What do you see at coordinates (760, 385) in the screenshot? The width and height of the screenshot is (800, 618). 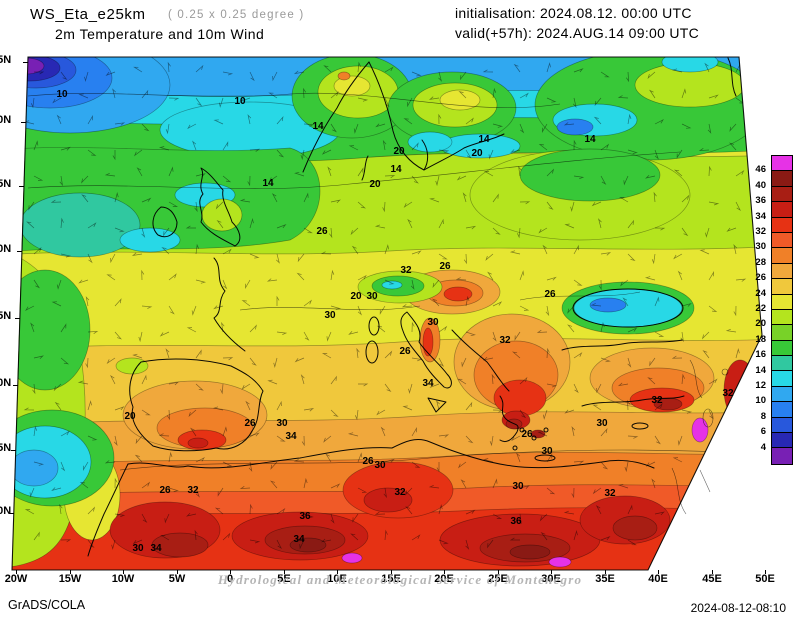 I see `legend-label: 12` at bounding box center [760, 385].